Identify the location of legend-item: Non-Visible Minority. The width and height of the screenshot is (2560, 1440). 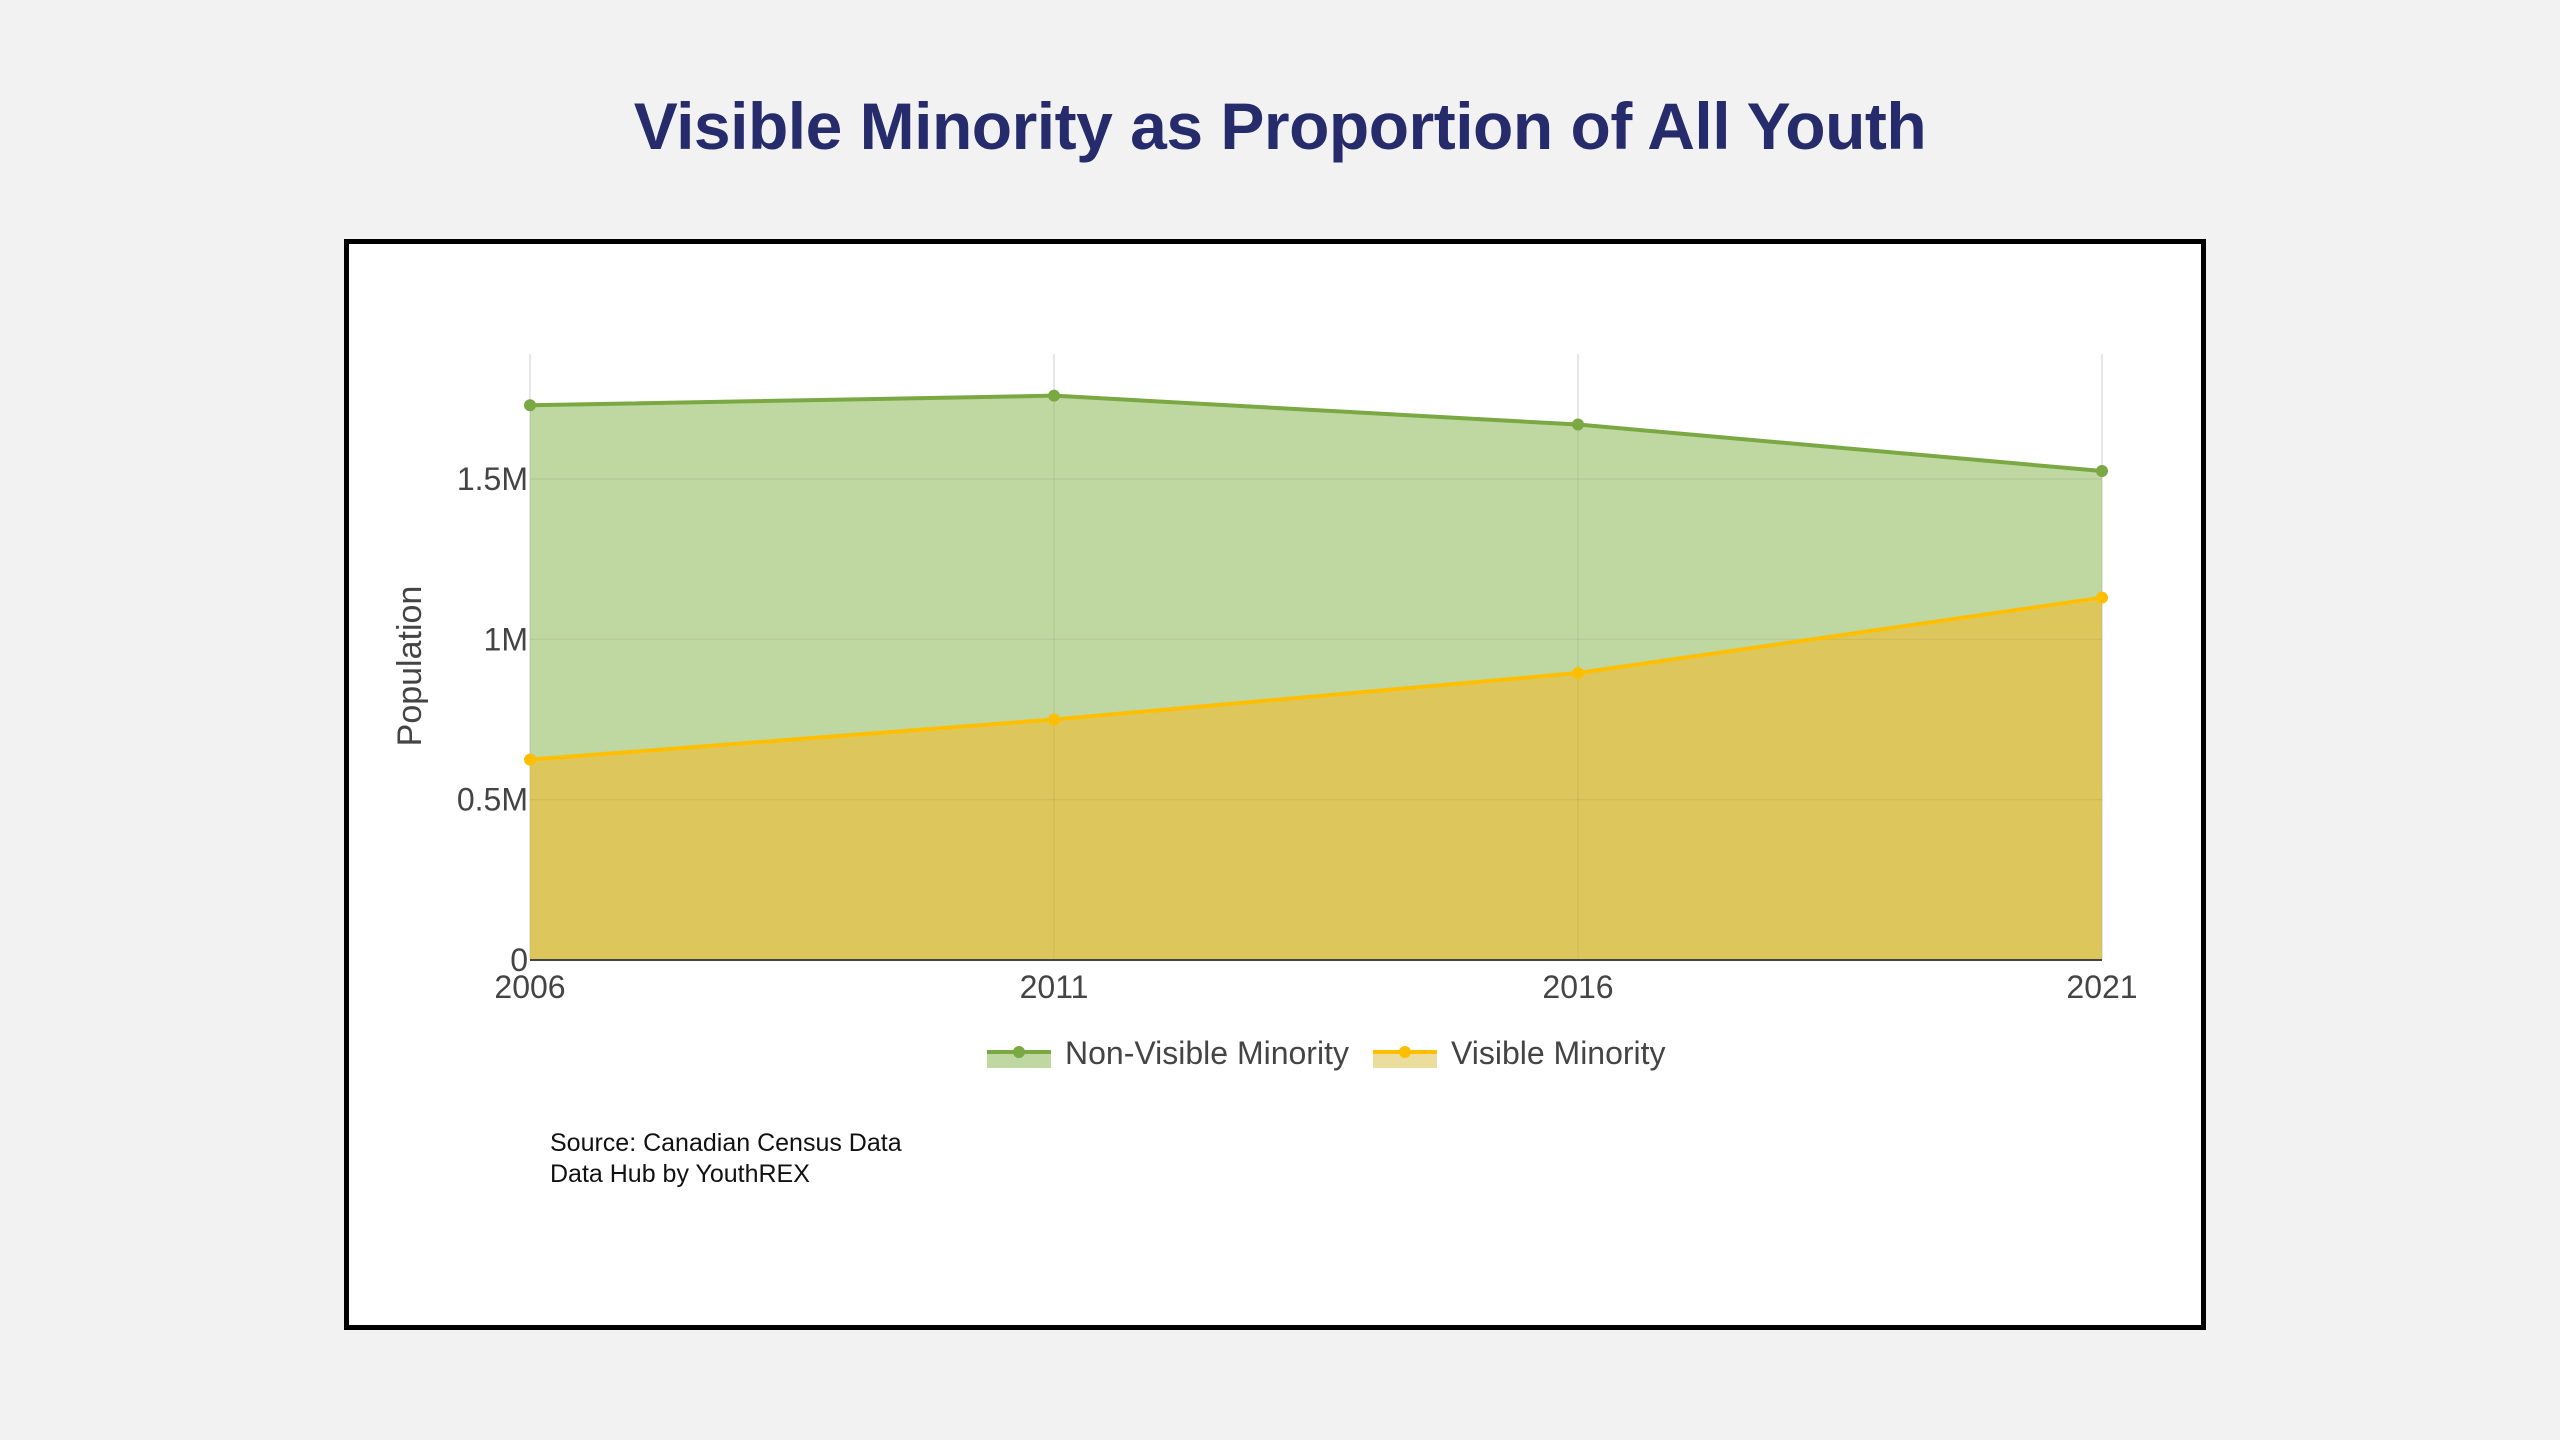
(1168, 1053).